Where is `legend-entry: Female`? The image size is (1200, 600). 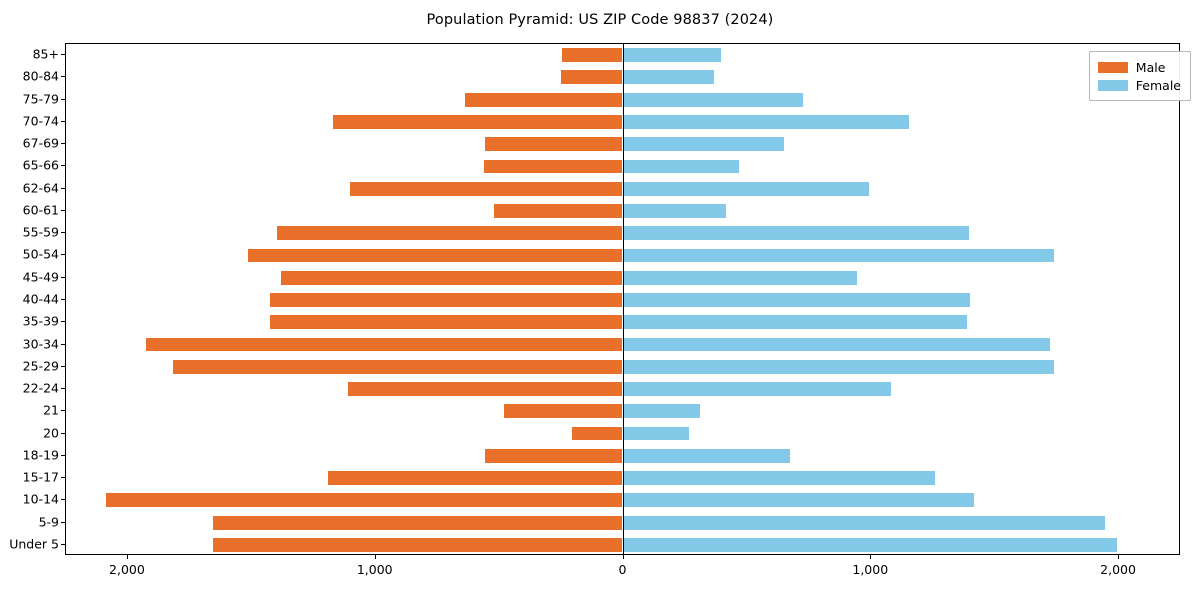
legend-entry: Female is located at coordinates (1139, 85).